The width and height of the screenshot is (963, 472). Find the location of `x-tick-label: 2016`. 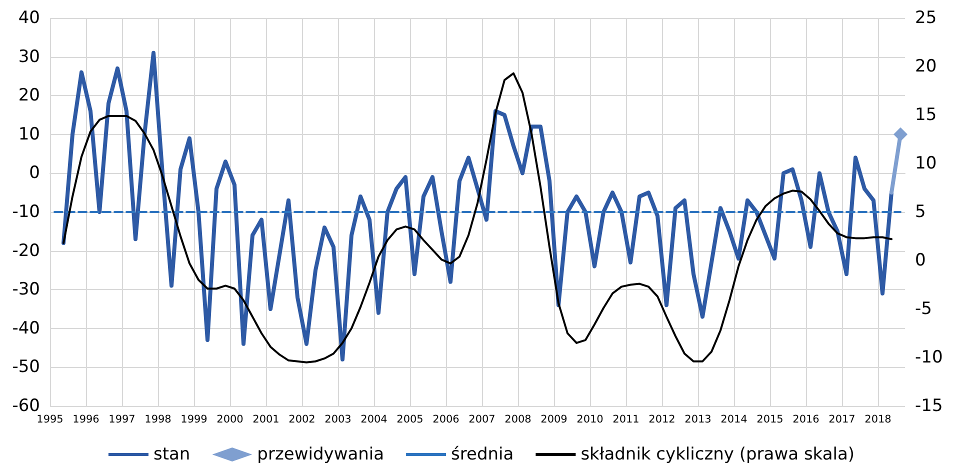

x-tick-label: 2016 is located at coordinates (806, 420).